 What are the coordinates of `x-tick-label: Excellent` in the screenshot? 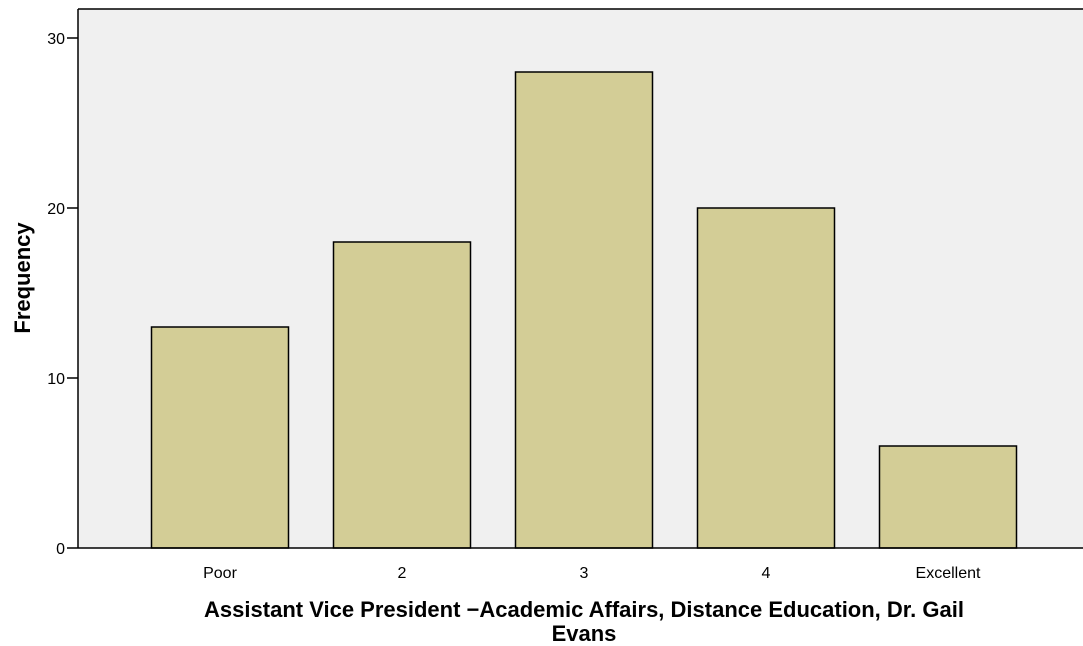 It's located at (948, 573).